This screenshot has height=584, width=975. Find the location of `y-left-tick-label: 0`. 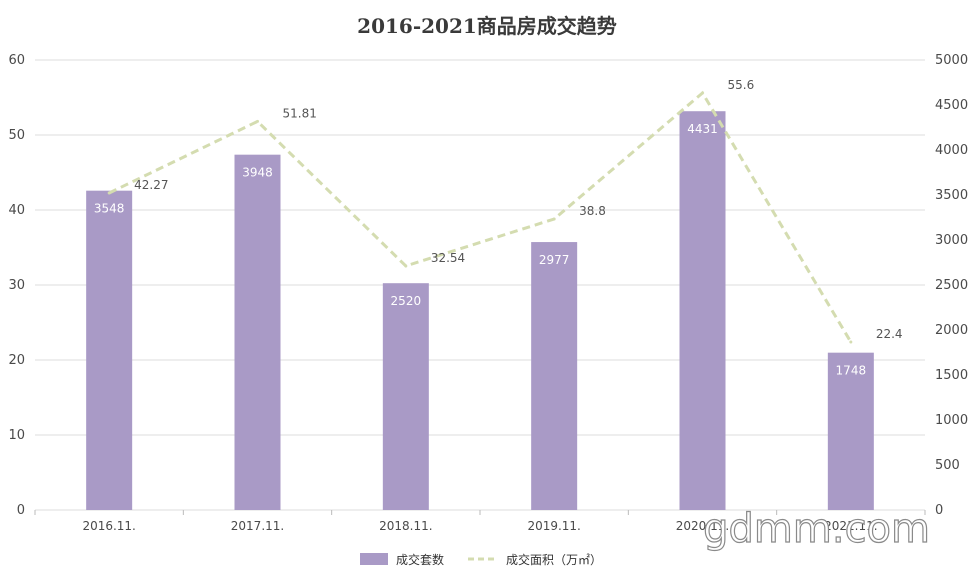

y-left-tick-label: 0 is located at coordinates (21, 510).